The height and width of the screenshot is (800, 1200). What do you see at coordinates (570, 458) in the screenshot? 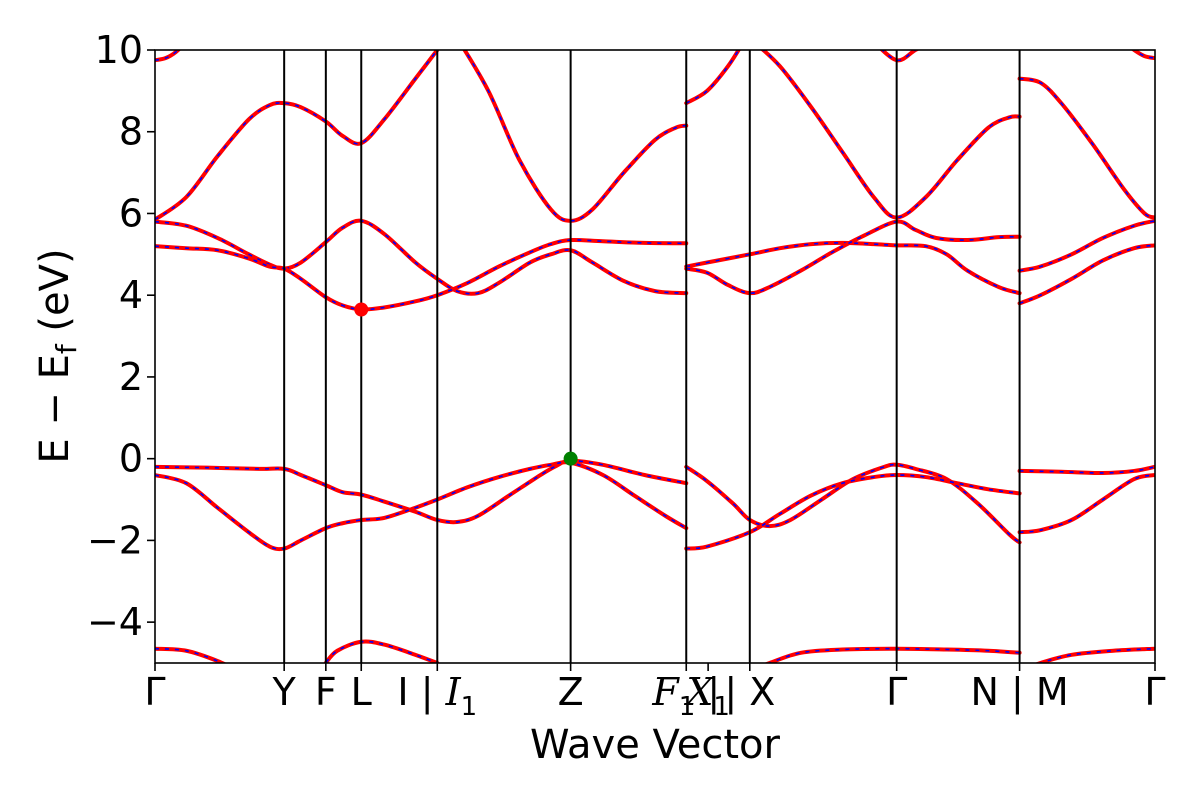
I see `vbm-marker` at bounding box center [570, 458].